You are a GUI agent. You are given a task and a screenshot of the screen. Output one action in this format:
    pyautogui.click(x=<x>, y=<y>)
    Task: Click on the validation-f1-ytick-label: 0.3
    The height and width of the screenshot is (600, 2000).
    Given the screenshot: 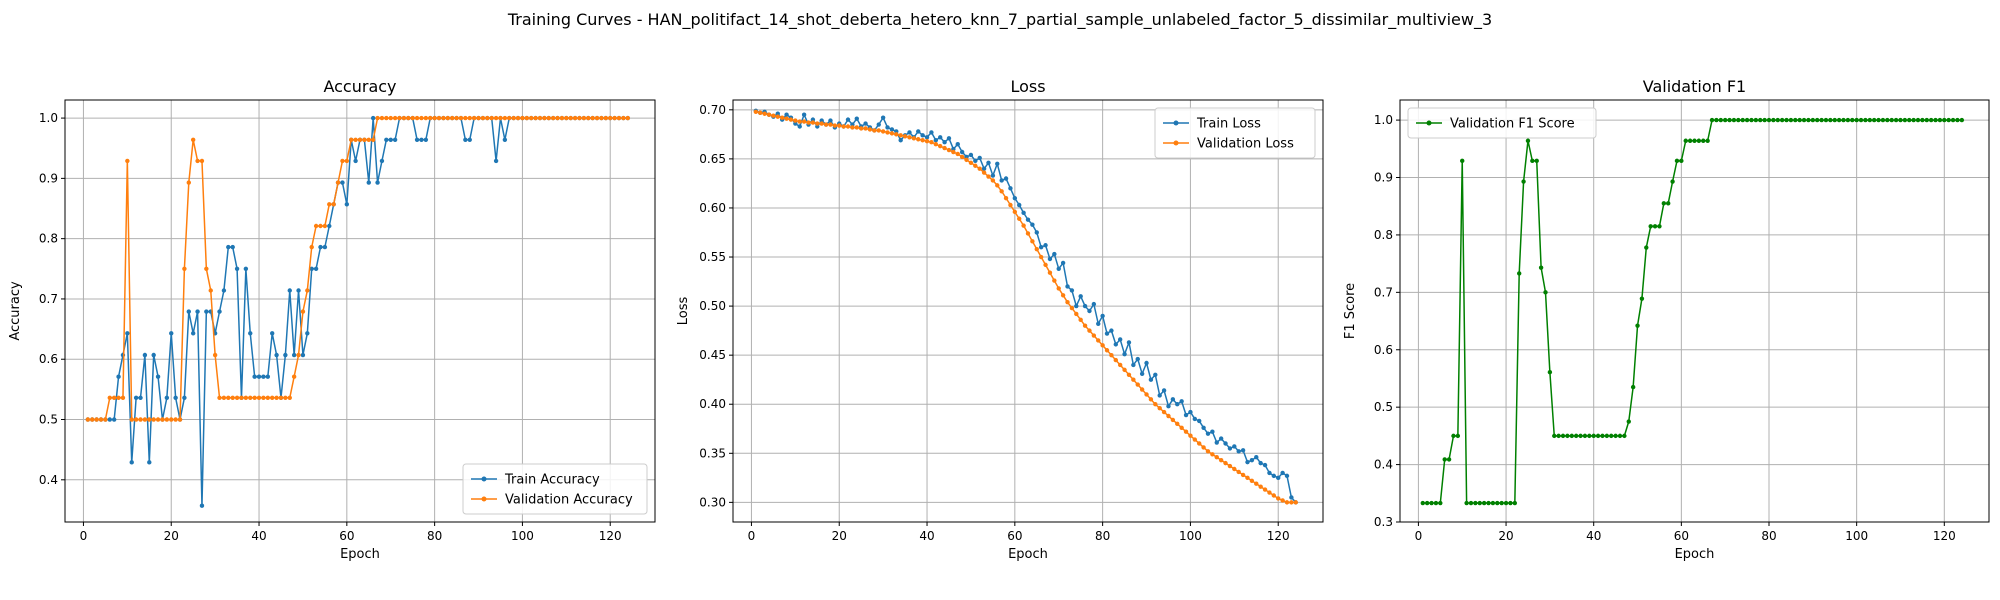 What is the action you would take?
    pyautogui.click(x=1383, y=522)
    